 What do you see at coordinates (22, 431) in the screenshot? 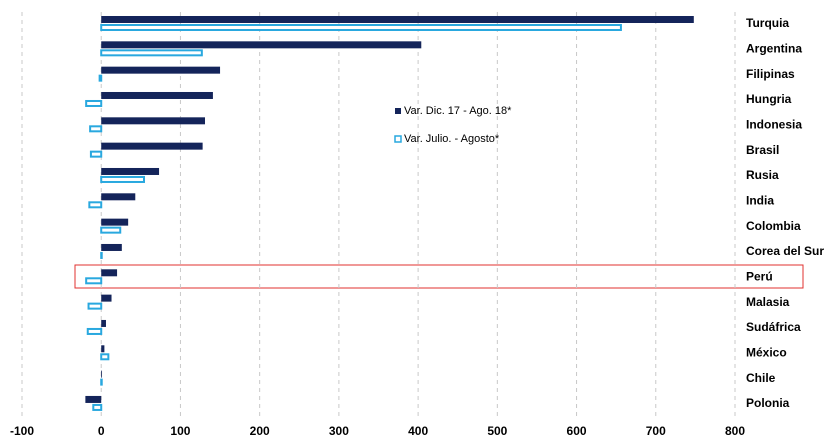
I see `x-tick-label: -100` at bounding box center [22, 431].